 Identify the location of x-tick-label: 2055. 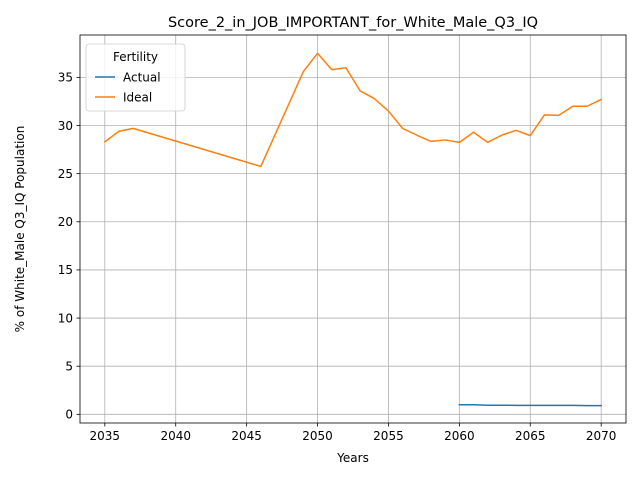
(388, 436).